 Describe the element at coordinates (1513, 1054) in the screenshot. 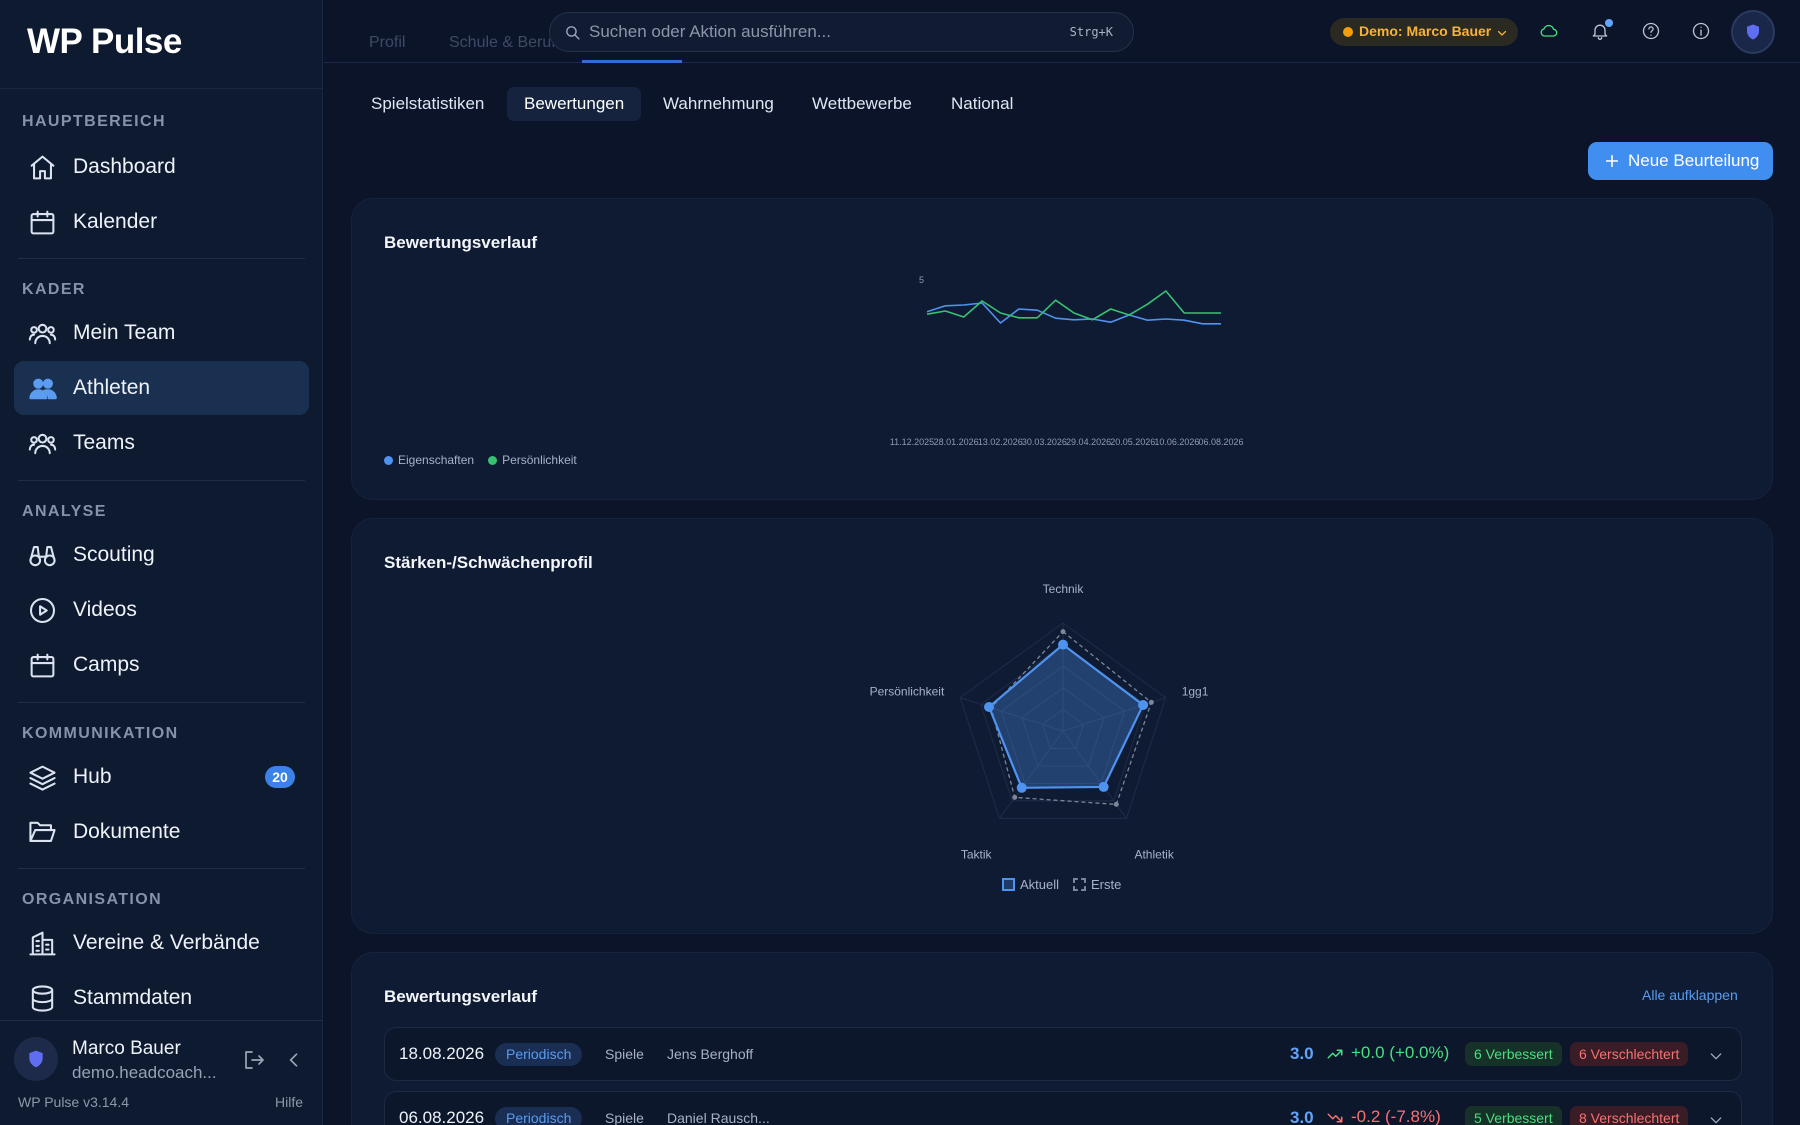

I see `improved-badge: 6 Verbessert` at that location.